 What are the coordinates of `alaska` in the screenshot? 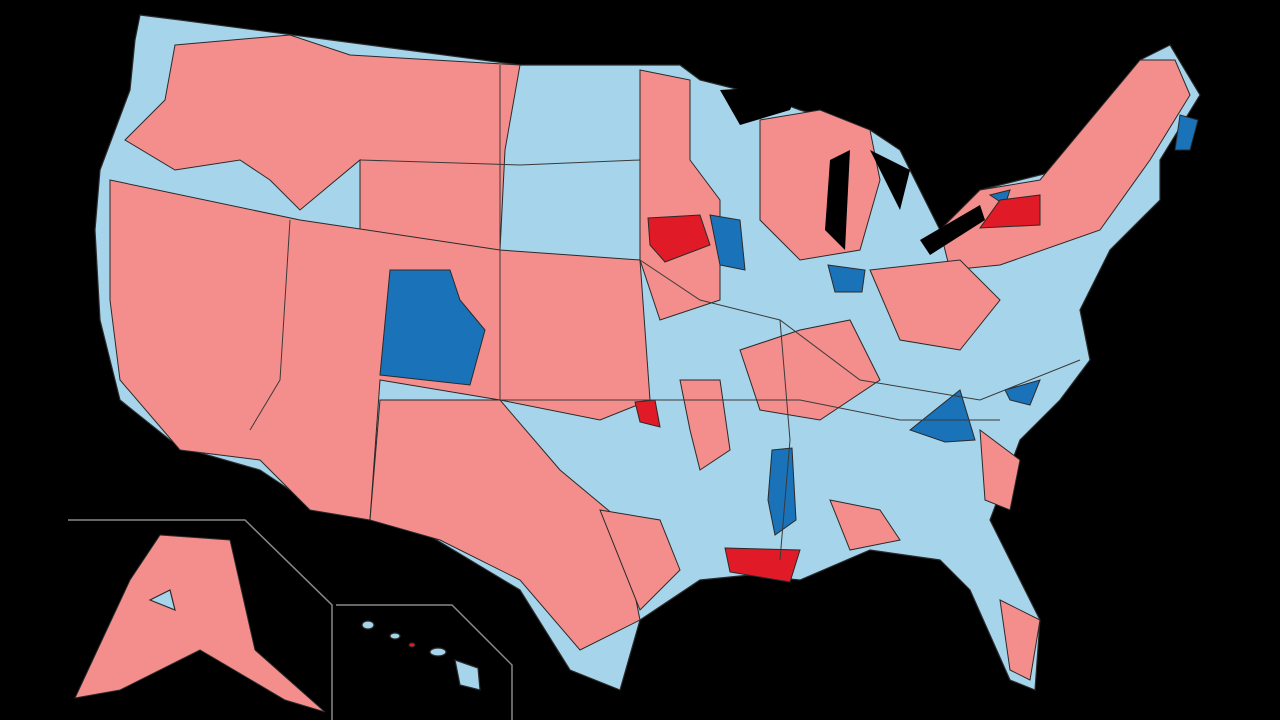 It's located at (200, 623).